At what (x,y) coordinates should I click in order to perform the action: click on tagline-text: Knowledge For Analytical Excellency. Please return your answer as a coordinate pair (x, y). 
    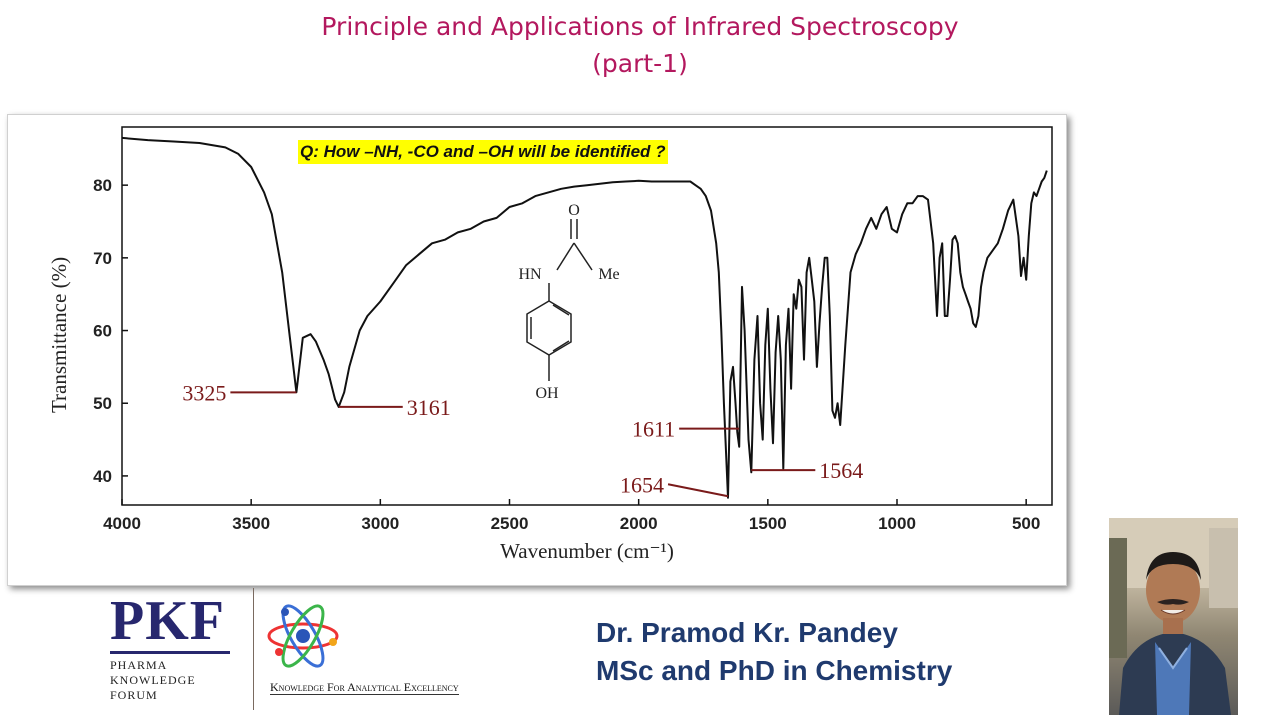
    Looking at the image, I should click on (364, 687).